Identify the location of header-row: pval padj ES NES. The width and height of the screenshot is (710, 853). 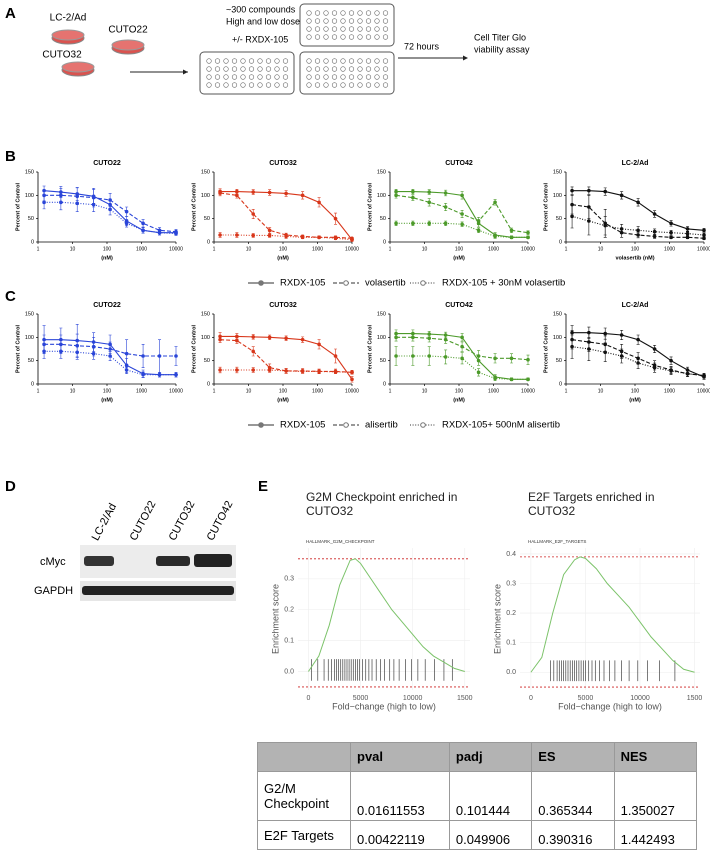
(477, 757).